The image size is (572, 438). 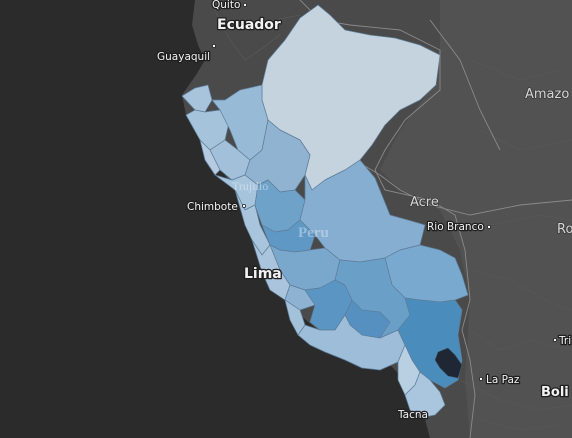 I want to click on dot-chimbote, so click(x=243, y=205).